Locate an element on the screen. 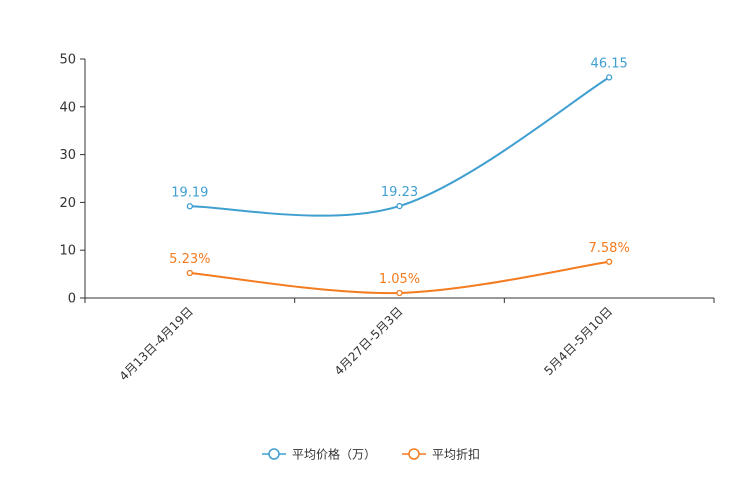  legend-item-2: 平均折扣 is located at coordinates (441, 454).